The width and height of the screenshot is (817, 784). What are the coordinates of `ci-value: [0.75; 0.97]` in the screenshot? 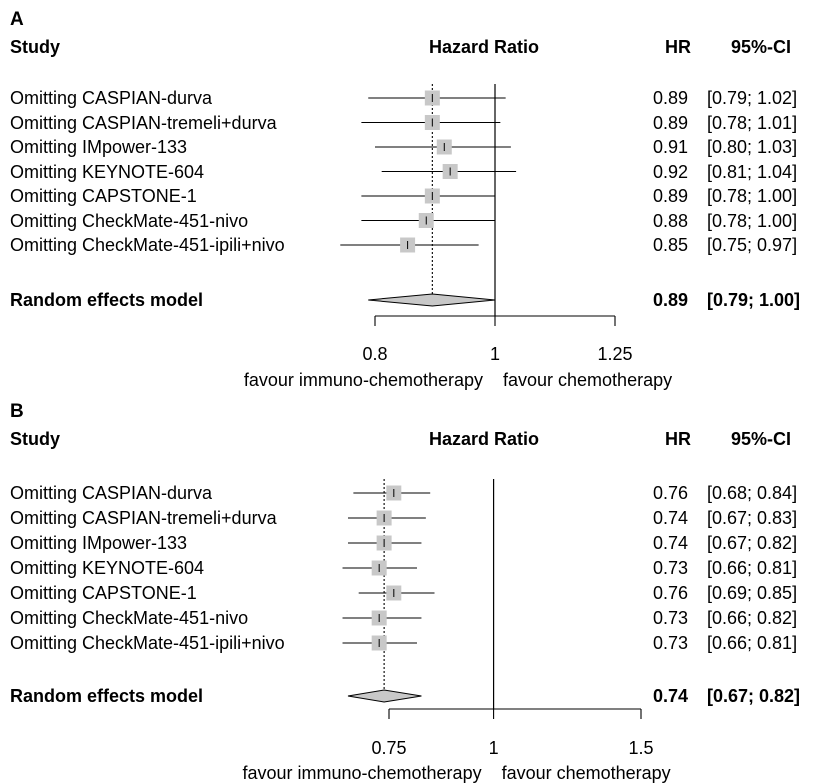 It's located at (752, 245).